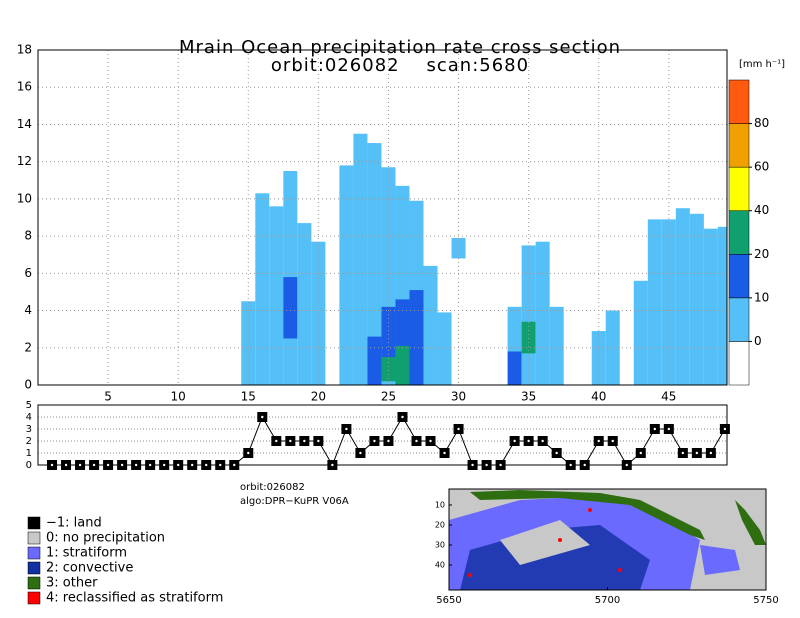 This screenshot has height=618, width=800. Describe the element at coordinates (108, 397) in the screenshot. I see `x-tick-label: 5` at that location.